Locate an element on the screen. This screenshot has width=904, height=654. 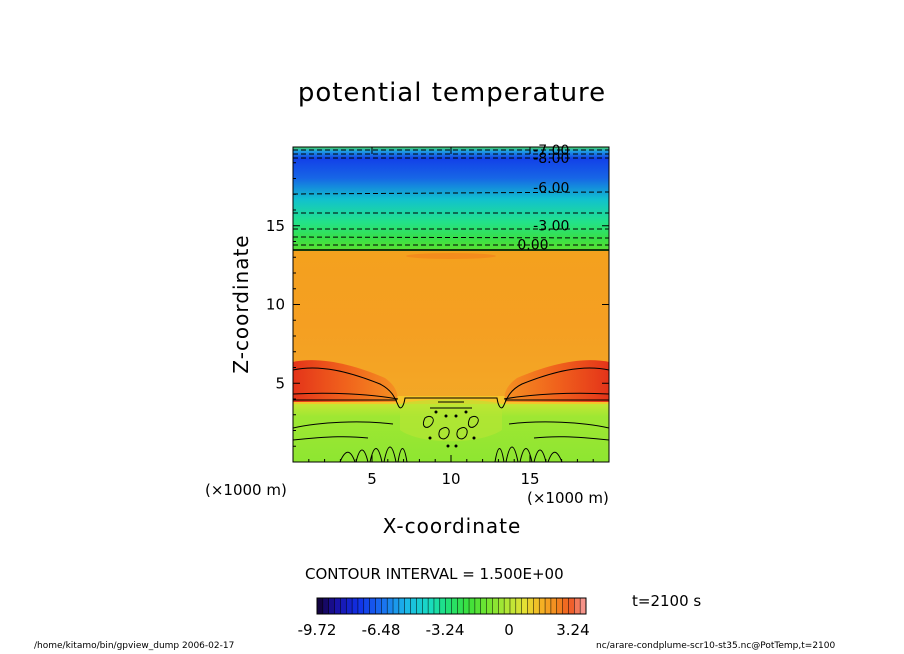
positive-contours is located at coordinates (451, 355).